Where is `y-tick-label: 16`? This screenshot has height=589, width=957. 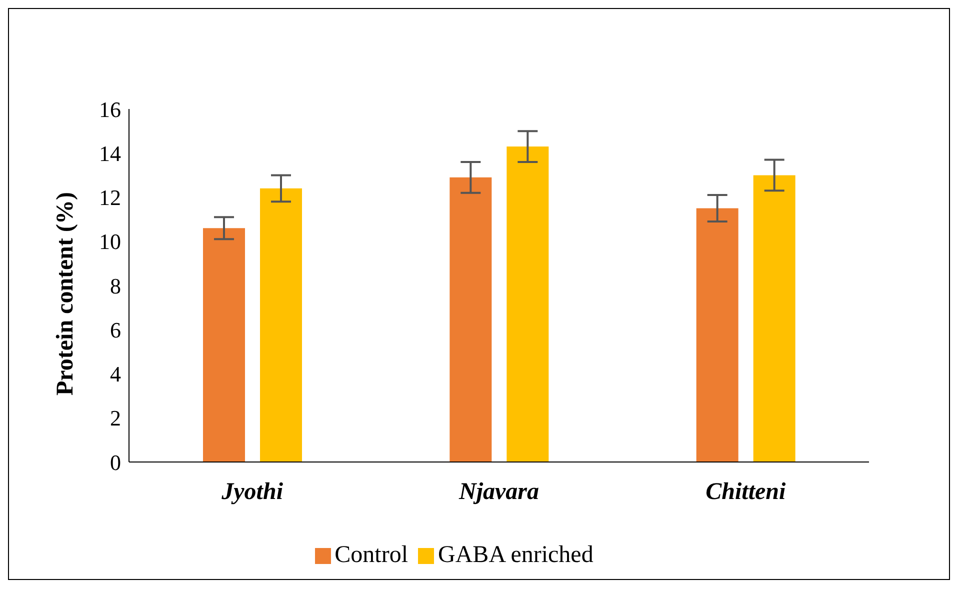
y-tick-label: 16 is located at coordinates (110, 109).